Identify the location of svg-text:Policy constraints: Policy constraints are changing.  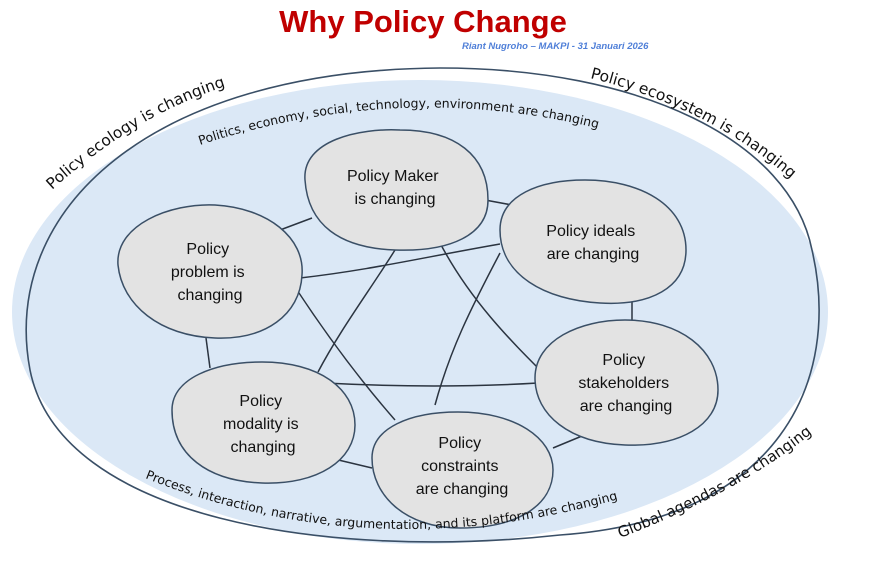
(462, 466).